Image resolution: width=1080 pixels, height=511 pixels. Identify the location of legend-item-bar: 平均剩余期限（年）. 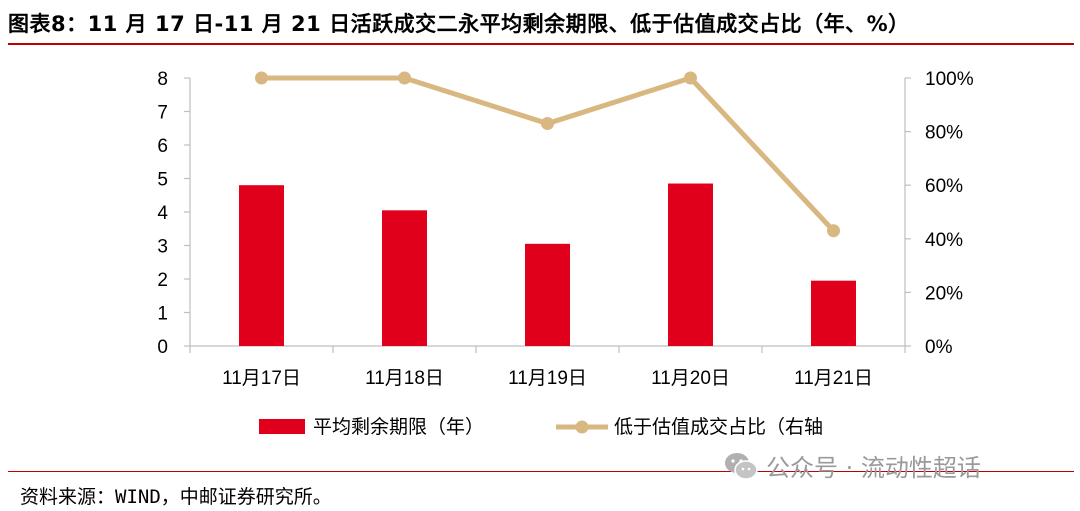
(371, 427).